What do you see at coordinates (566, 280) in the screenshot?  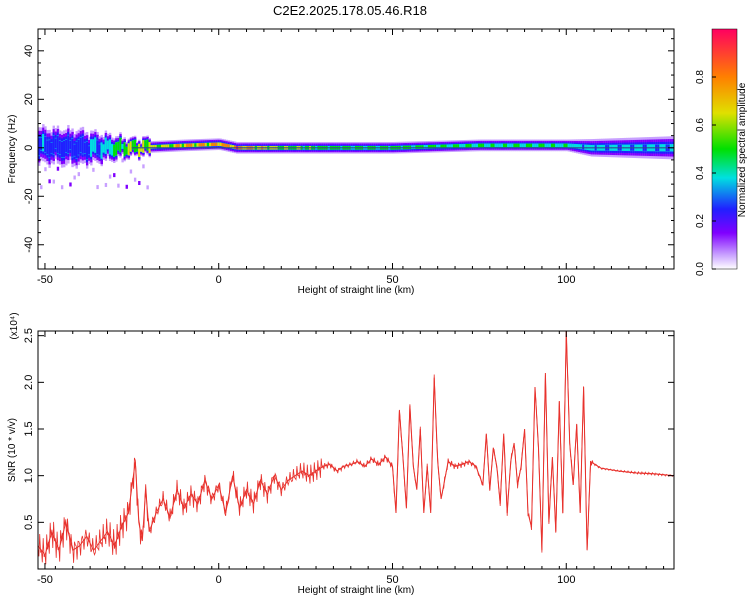 I see `spectrogram-xtick-label: 100` at bounding box center [566, 280].